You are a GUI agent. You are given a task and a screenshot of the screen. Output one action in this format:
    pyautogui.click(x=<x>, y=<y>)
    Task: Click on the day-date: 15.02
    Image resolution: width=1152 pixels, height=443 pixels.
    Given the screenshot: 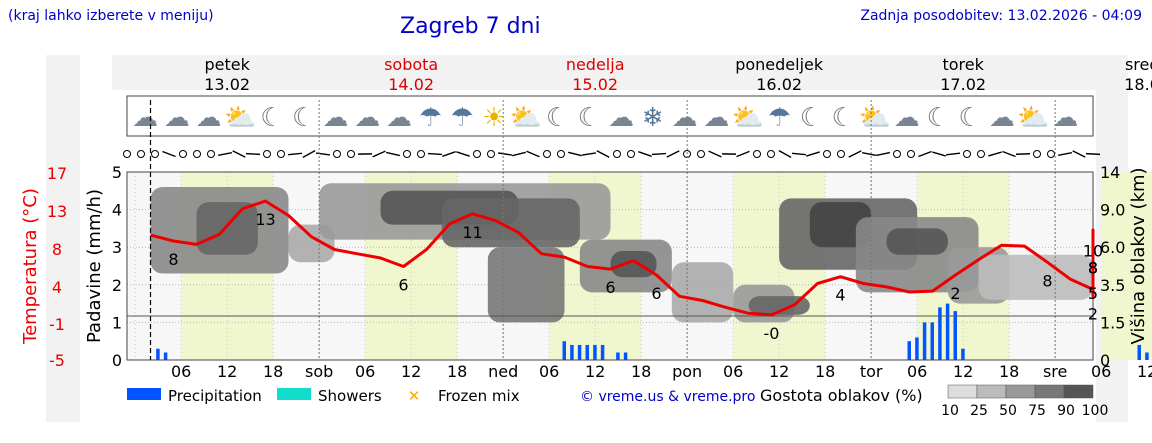 What is the action you would take?
    pyautogui.click(x=595, y=84)
    